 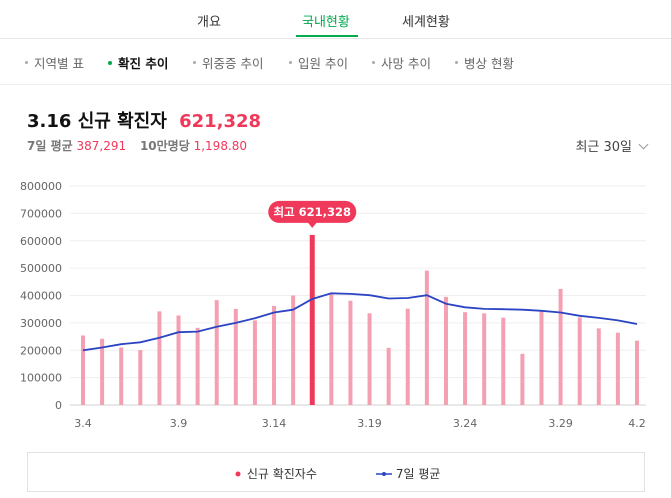 I want to click on subnav-critical-trend: 위중증 추이, so click(x=228, y=62).